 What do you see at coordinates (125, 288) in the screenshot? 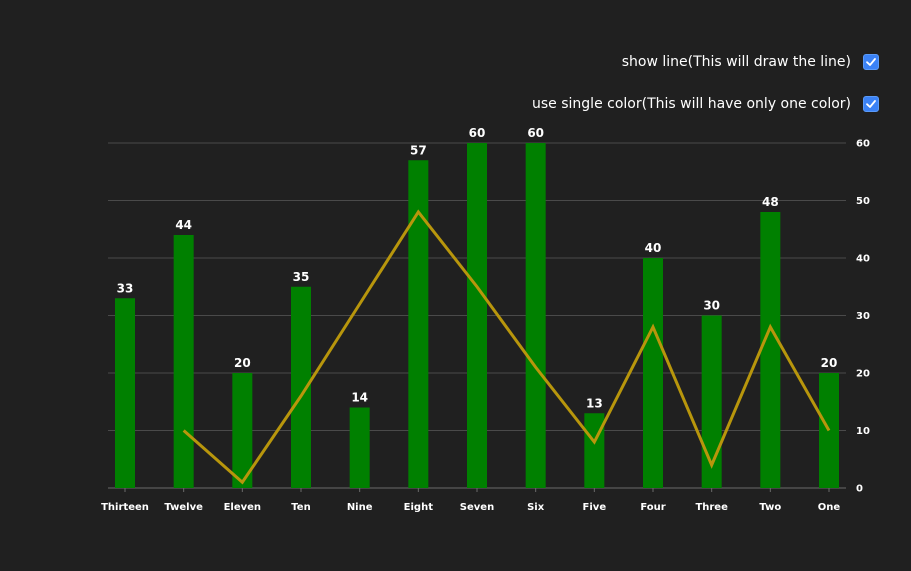
I see `data-label: 33` at bounding box center [125, 288].